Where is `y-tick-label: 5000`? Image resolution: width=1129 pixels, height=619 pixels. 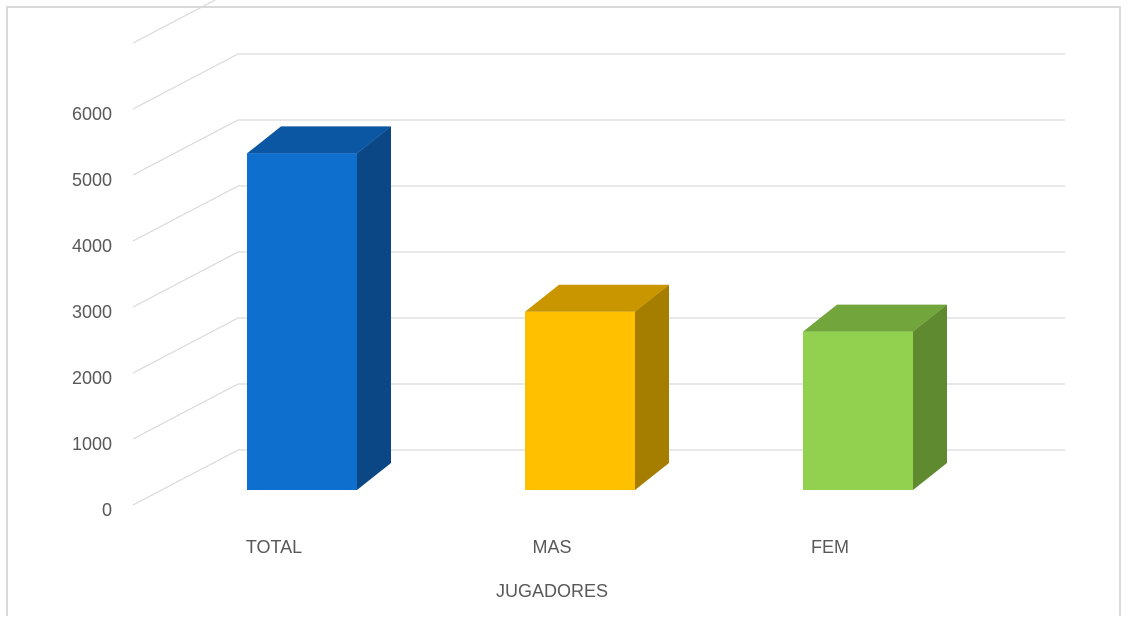
y-tick-label: 5000 is located at coordinates (92, 180).